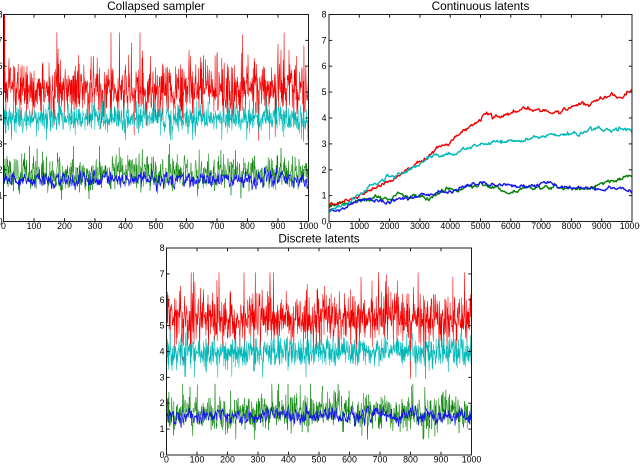  Describe the element at coordinates (450, 226) in the screenshot. I see `svg-text: 4000` at that location.